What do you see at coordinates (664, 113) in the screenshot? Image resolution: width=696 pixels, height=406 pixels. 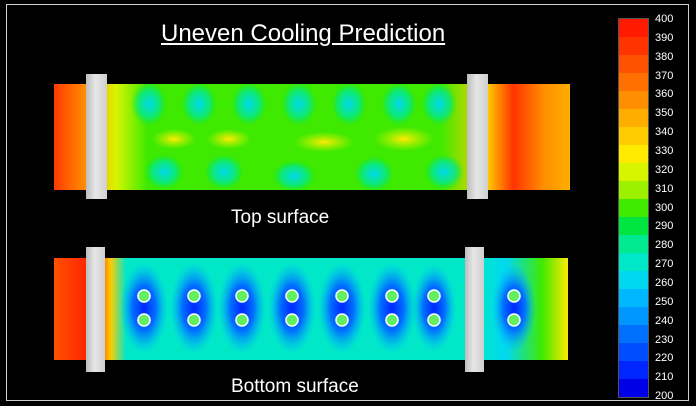 I see `scale-tick-label: 350` at bounding box center [664, 113].